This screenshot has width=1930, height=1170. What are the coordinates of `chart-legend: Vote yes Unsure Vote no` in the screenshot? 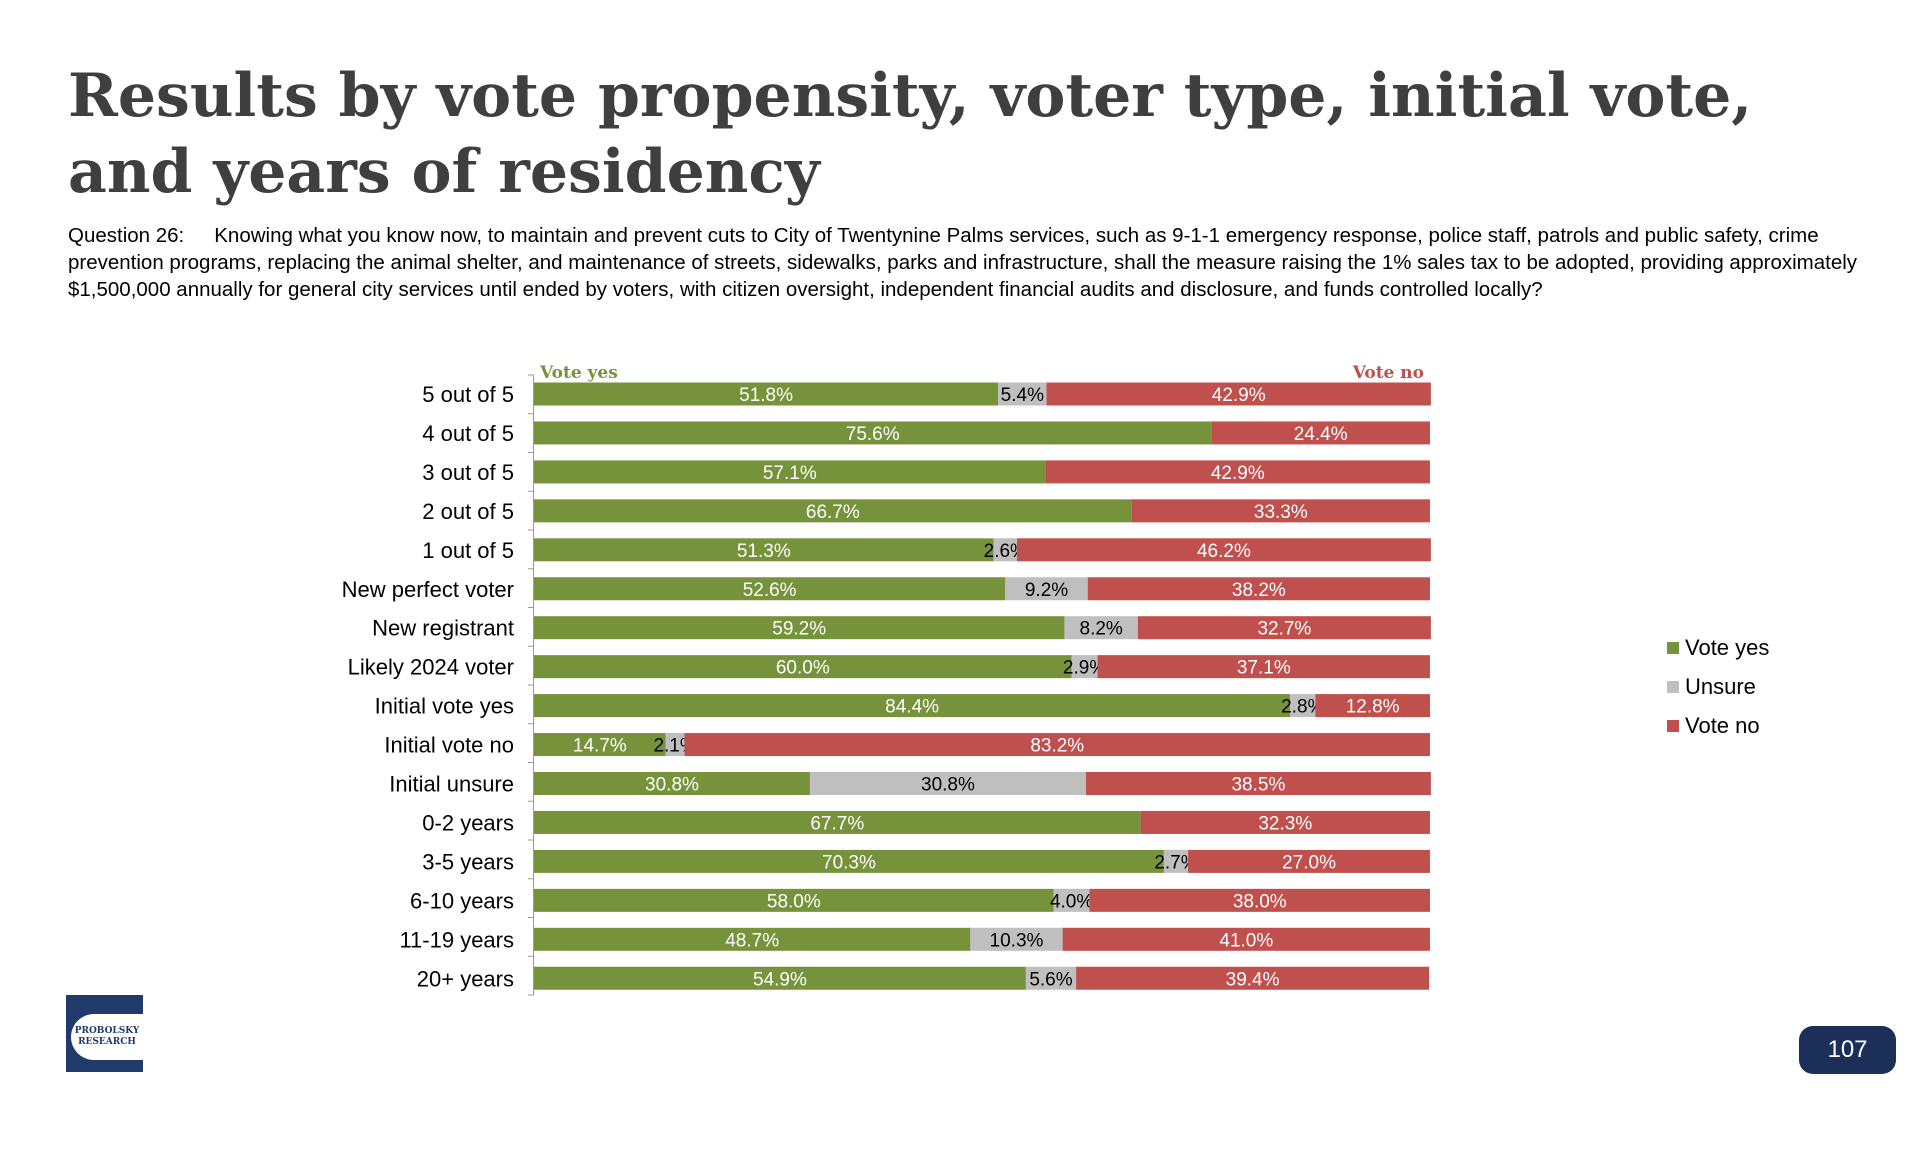 It's located at (1718, 686).